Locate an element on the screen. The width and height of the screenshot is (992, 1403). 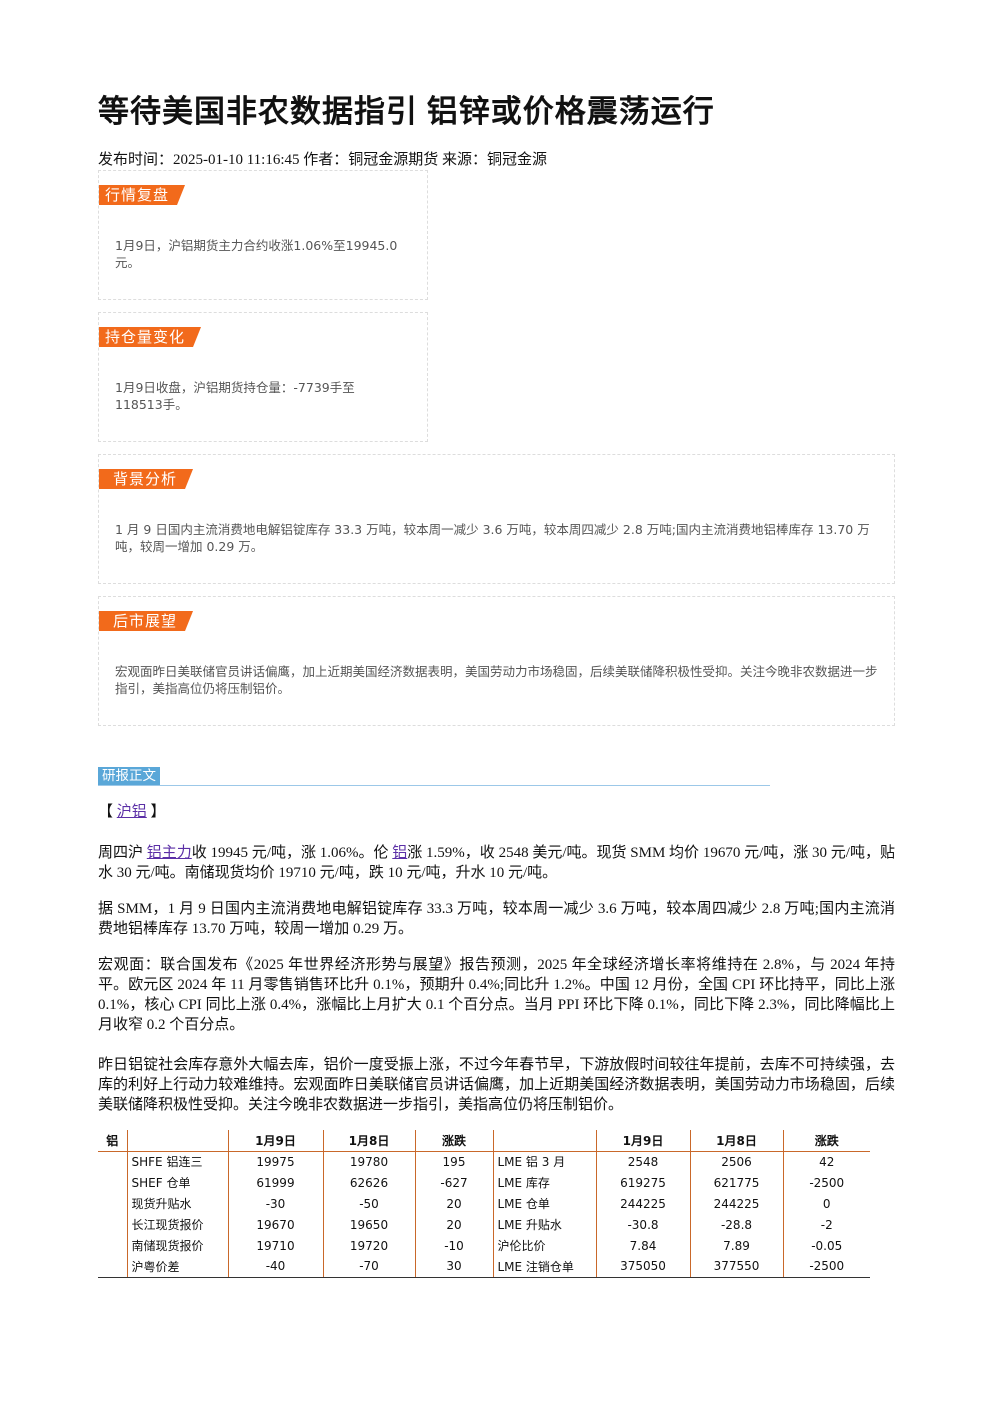
cell: 30 is located at coordinates (453, 1267).